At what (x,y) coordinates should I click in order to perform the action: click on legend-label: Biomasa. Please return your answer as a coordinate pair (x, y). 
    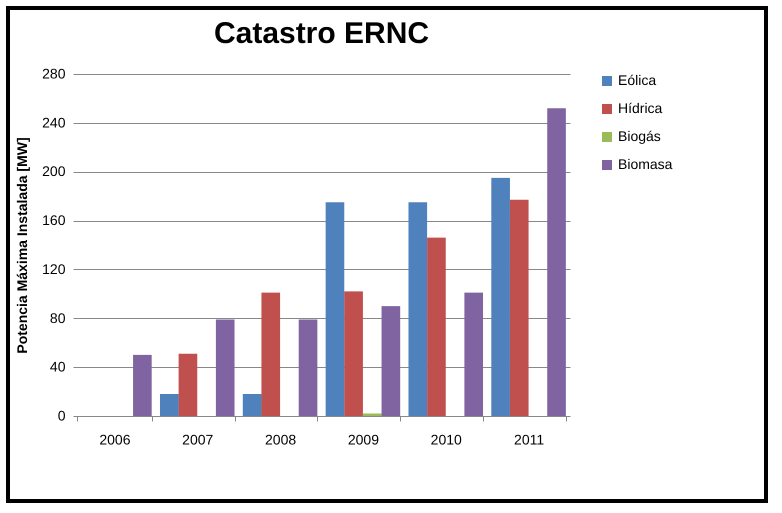
    Looking at the image, I should click on (645, 164).